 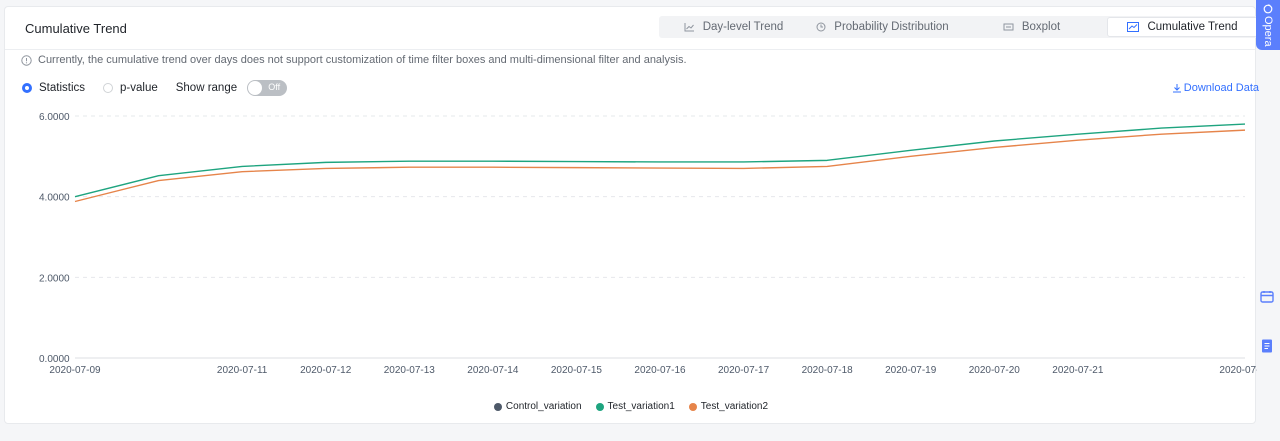 What do you see at coordinates (53, 88) in the screenshot?
I see `radio-statistics: Statistics` at bounding box center [53, 88].